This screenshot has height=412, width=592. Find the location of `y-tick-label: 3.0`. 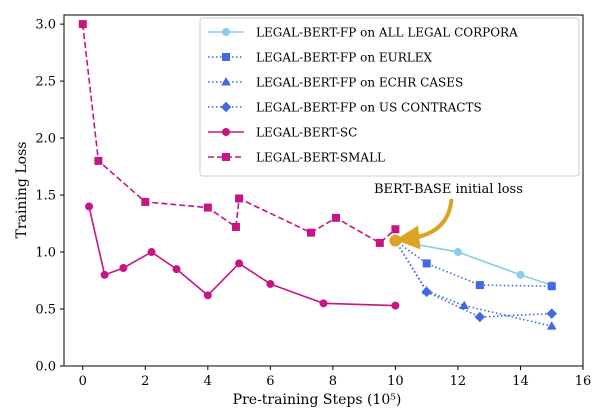

y-tick-label: 3.0 is located at coordinates (45, 25).